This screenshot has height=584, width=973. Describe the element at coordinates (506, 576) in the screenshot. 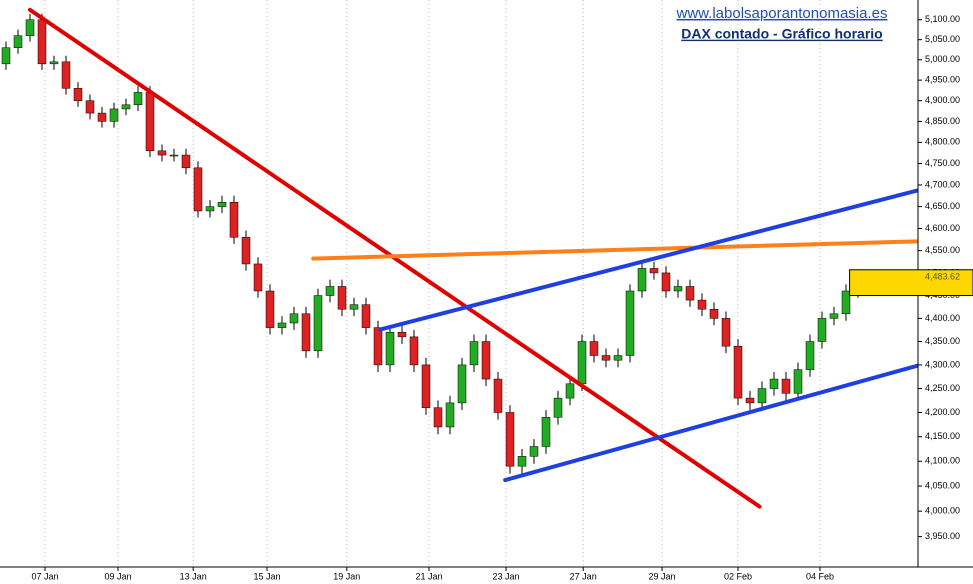

I see `x-tick-label: 23 Jan` at that location.